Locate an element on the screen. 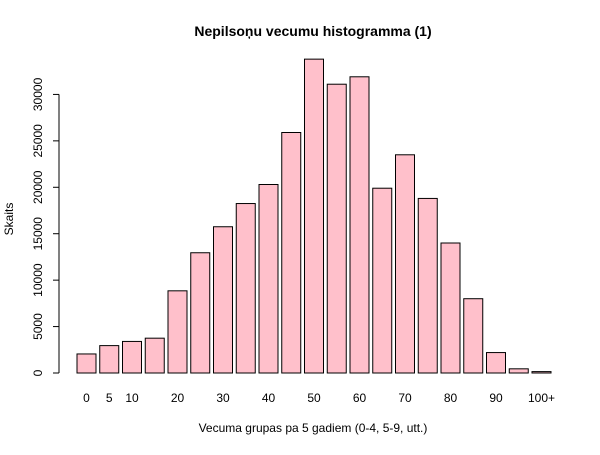 The image size is (600, 455). y-tick-label-15000: 15000 is located at coordinates (38, 234).